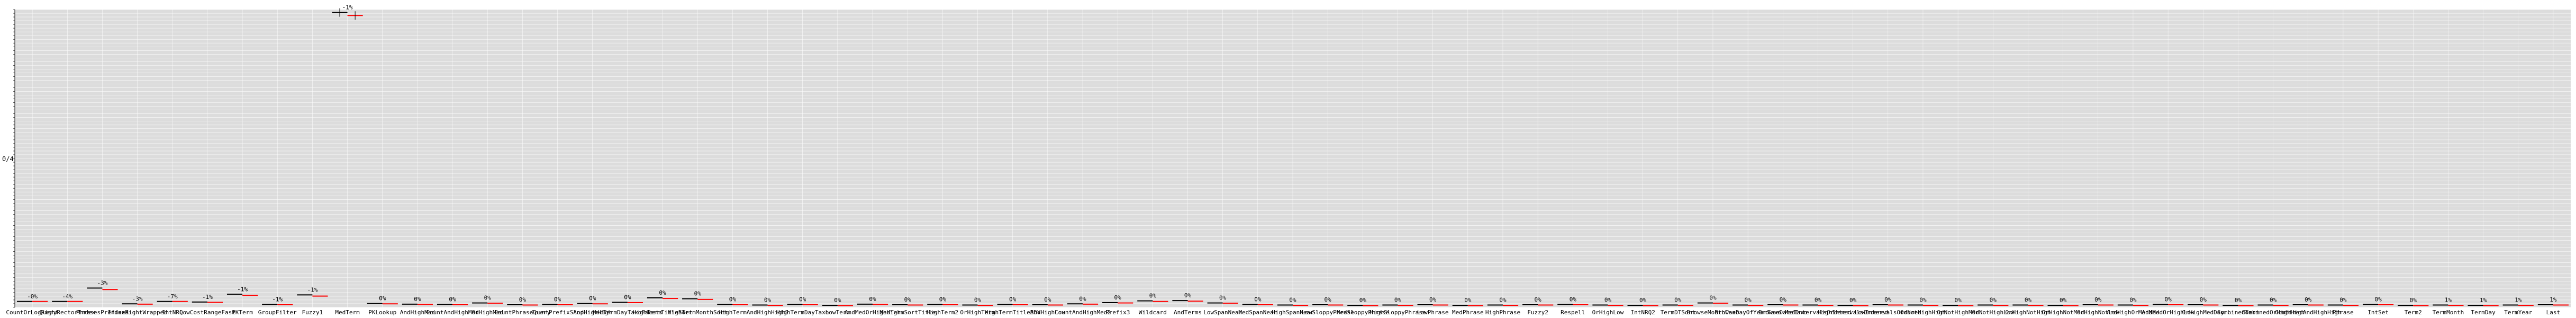  What do you see at coordinates (1748, 312) in the screenshot?
I see `x-tick-label: BrowseDayOfYearTaxo` at bounding box center [1748, 312].